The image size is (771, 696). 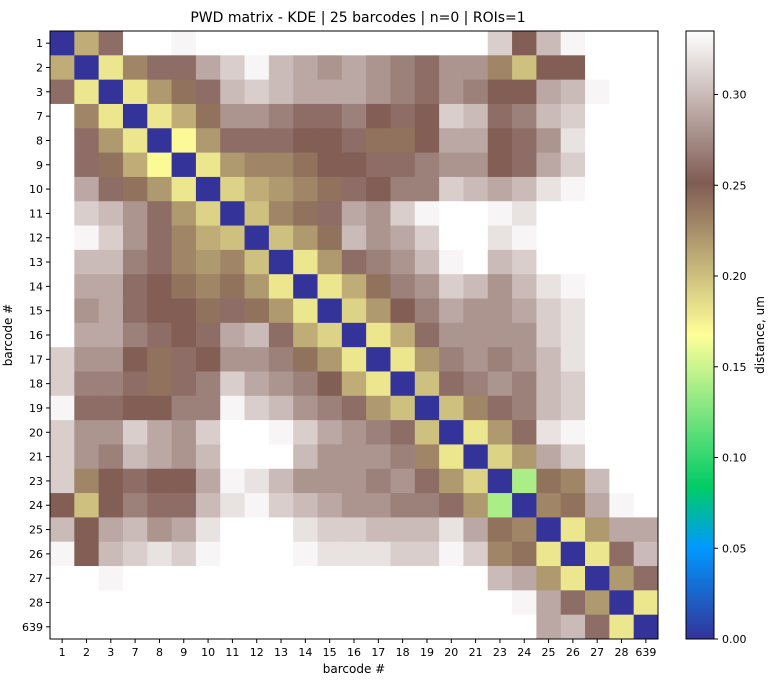 I want to click on x-tick-label: 27, so click(x=597, y=652).